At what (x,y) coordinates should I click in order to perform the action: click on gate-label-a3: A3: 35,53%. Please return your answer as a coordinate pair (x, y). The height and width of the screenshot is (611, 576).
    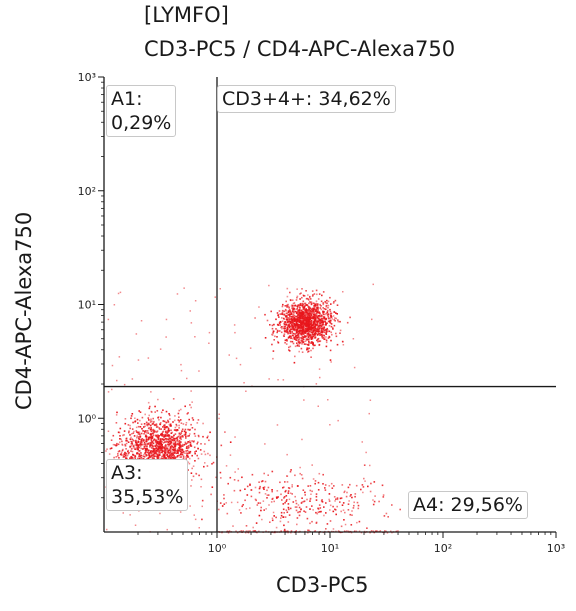
    Looking at the image, I should click on (147, 485).